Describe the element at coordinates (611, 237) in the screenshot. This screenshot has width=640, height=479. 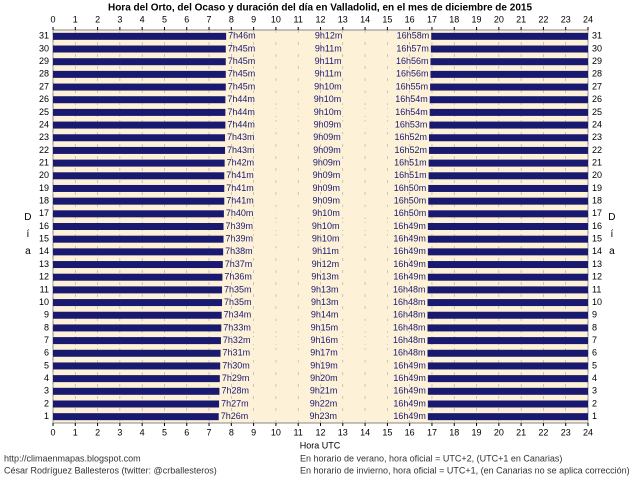
I see `y-axis-label-right: Día` at that location.